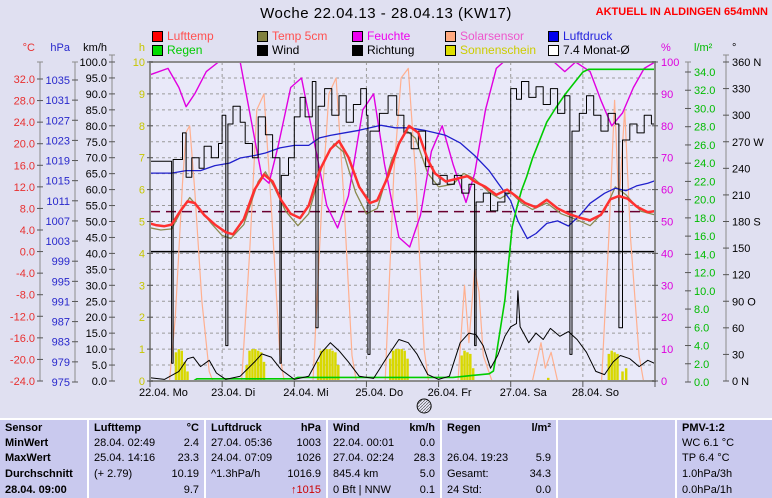 The width and height of the screenshot is (772, 498). I want to click on axis-tick-label: 8, so click(142, 127).